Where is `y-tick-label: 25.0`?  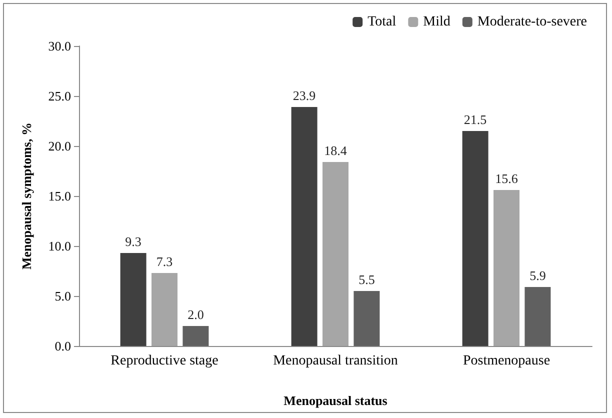
y-tick-label: 25.0 is located at coordinates (59, 96).